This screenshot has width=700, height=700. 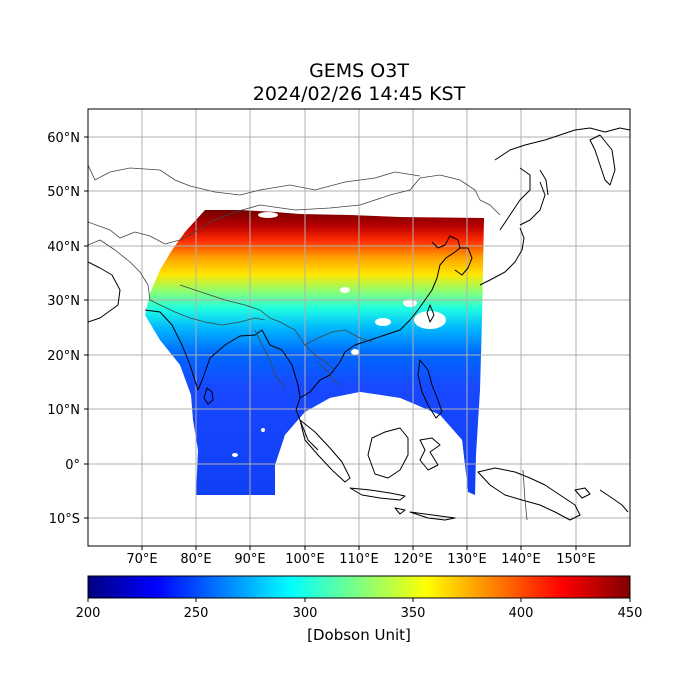 I want to click on lon-label: 80°E, so click(x=195, y=559).